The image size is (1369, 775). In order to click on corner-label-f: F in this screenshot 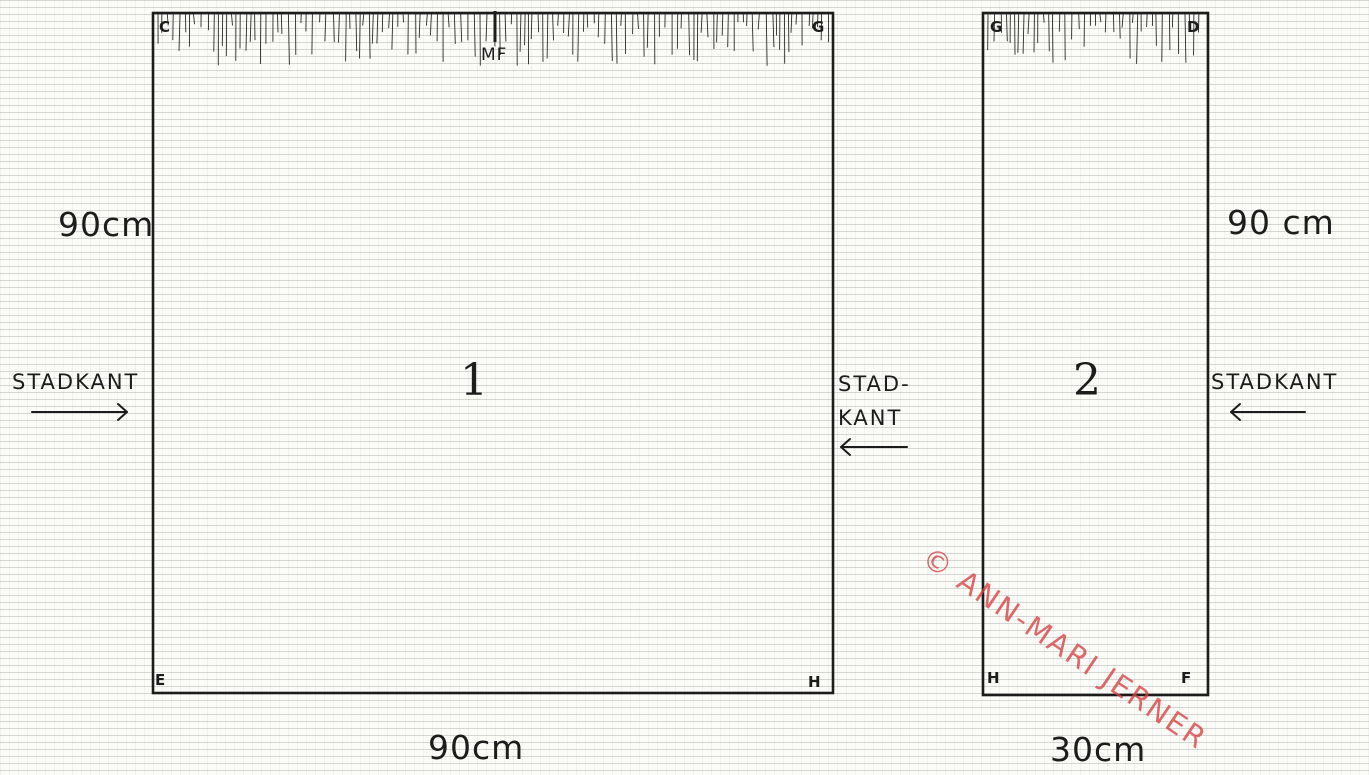, I will do `click(1186, 678)`.